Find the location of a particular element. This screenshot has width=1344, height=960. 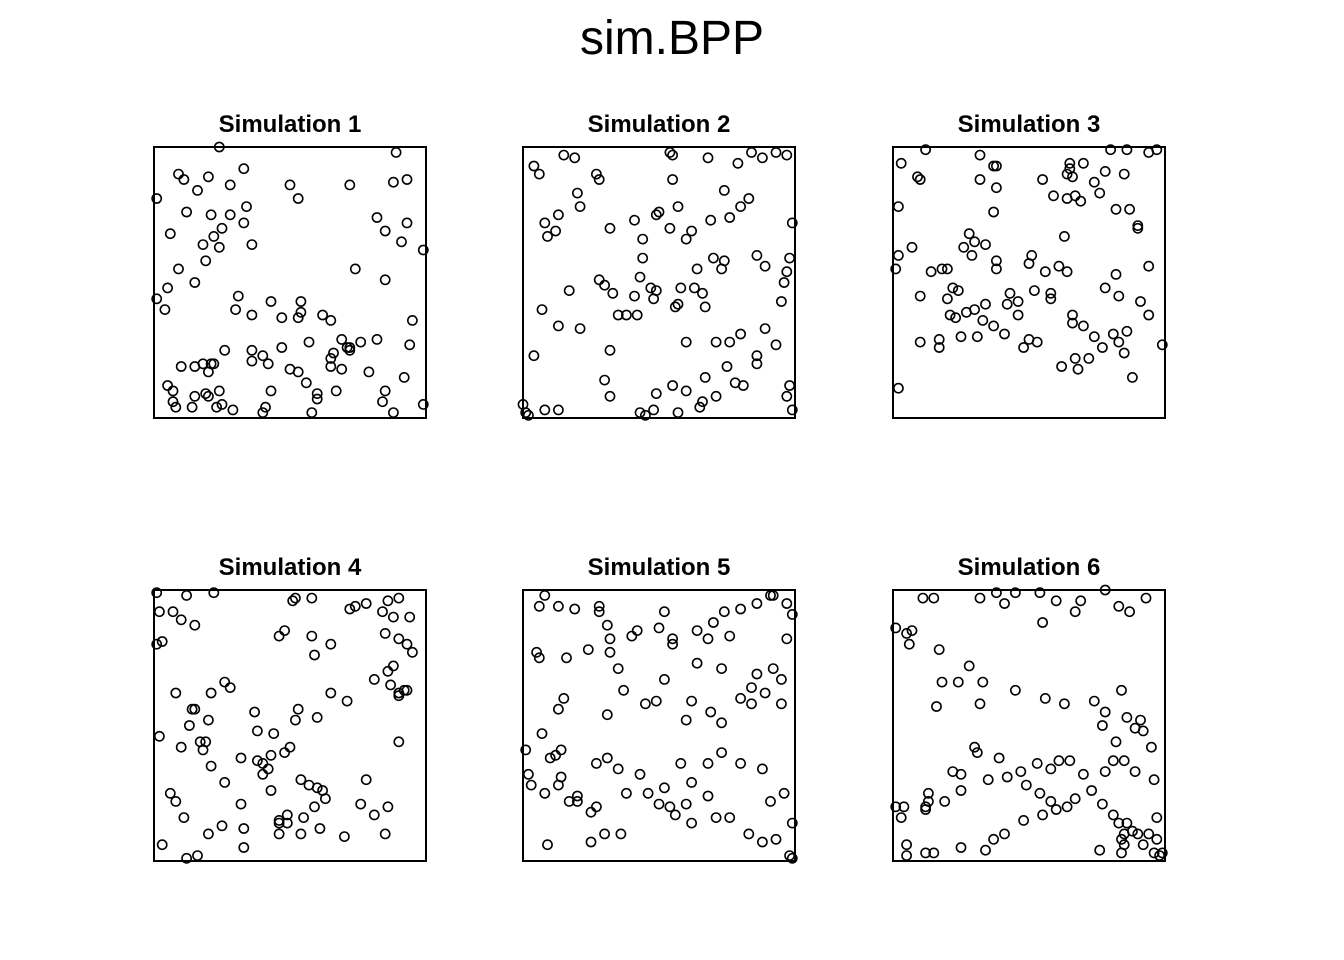

figure-title: sim.BPP is located at coordinates (672, 38).